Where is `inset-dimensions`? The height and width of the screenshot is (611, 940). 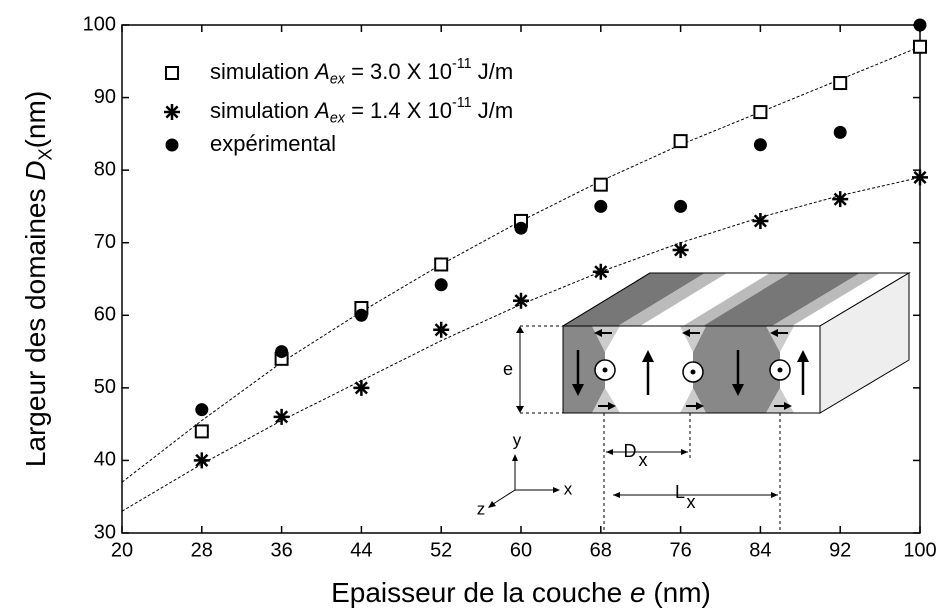 inset-dimensions is located at coordinates (635, 427).